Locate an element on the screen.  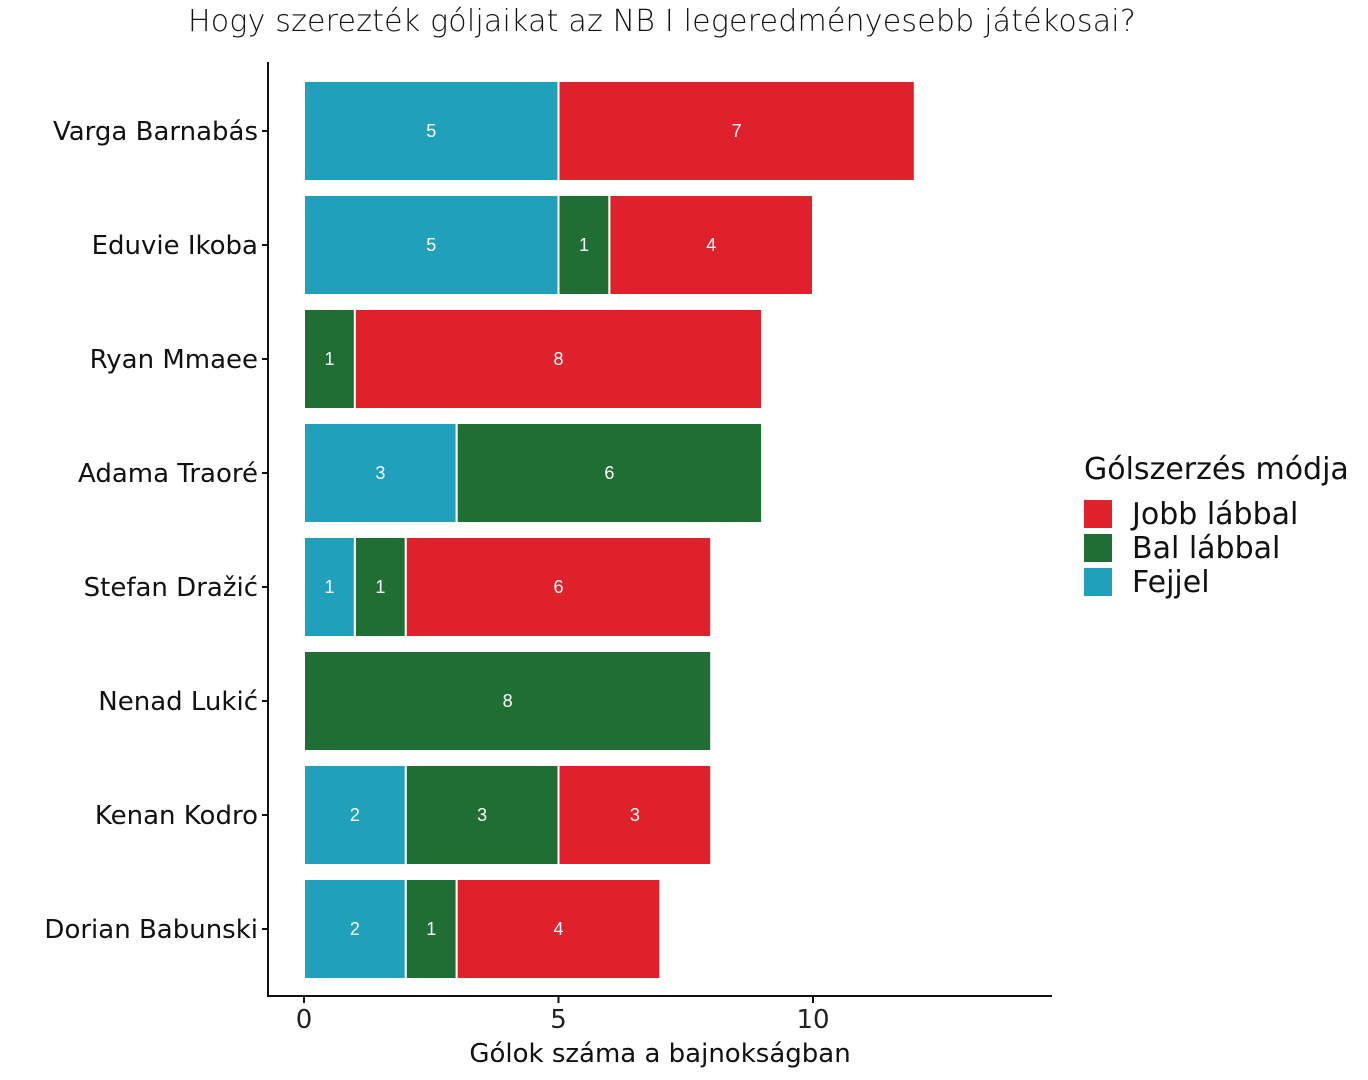
y-tick-label-kenan-kodro: Kenan Kodro is located at coordinates (176, 816).